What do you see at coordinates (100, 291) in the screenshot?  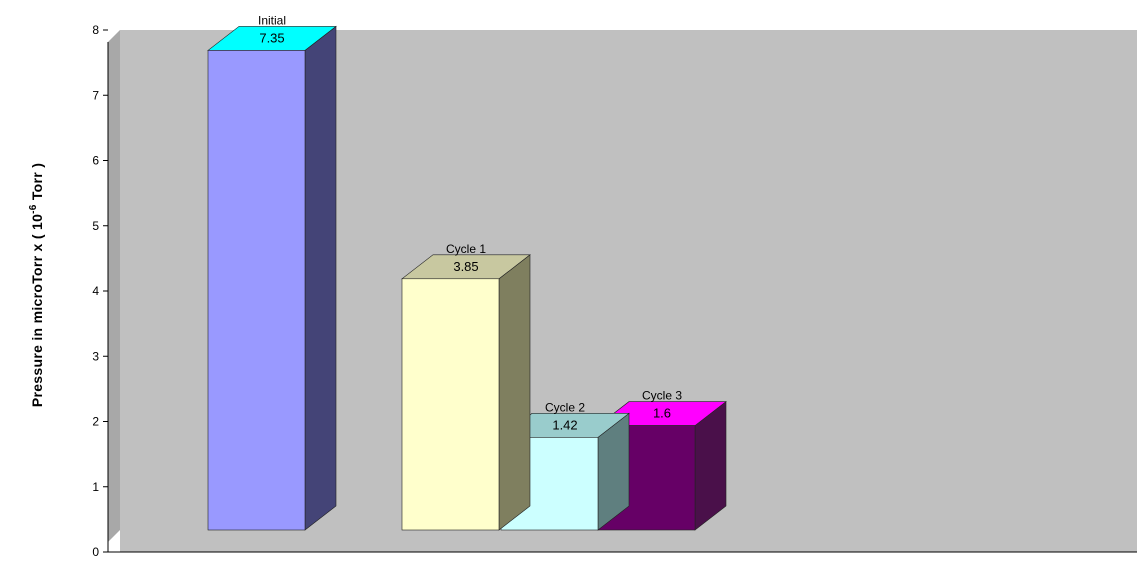 I see `y-ticks: 0 1 2 3 4 5 6 7 8` at bounding box center [100, 291].